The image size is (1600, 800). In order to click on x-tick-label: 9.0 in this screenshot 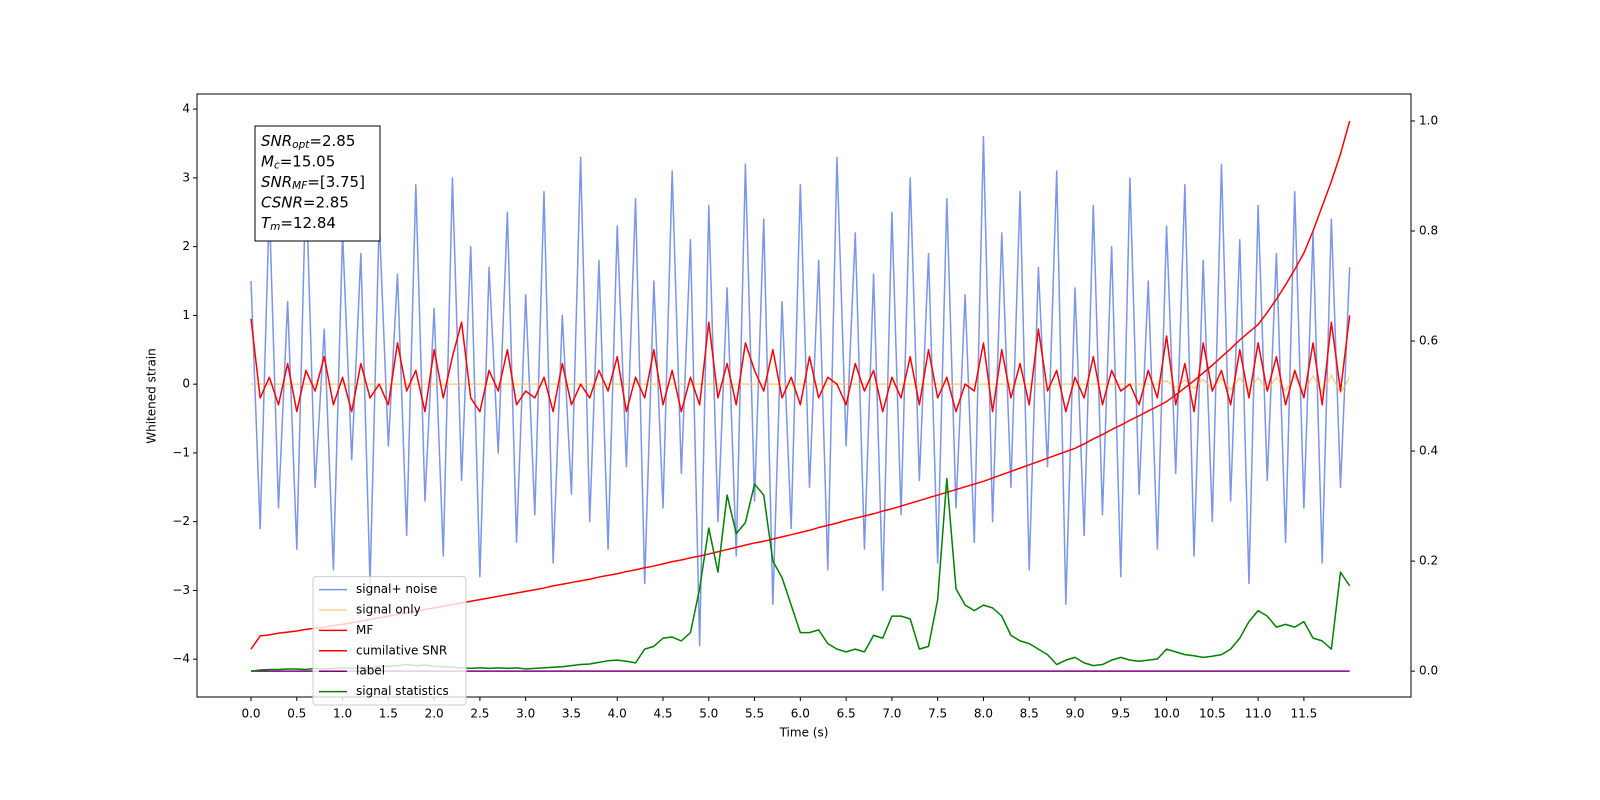, I will do `click(1074, 714)`.